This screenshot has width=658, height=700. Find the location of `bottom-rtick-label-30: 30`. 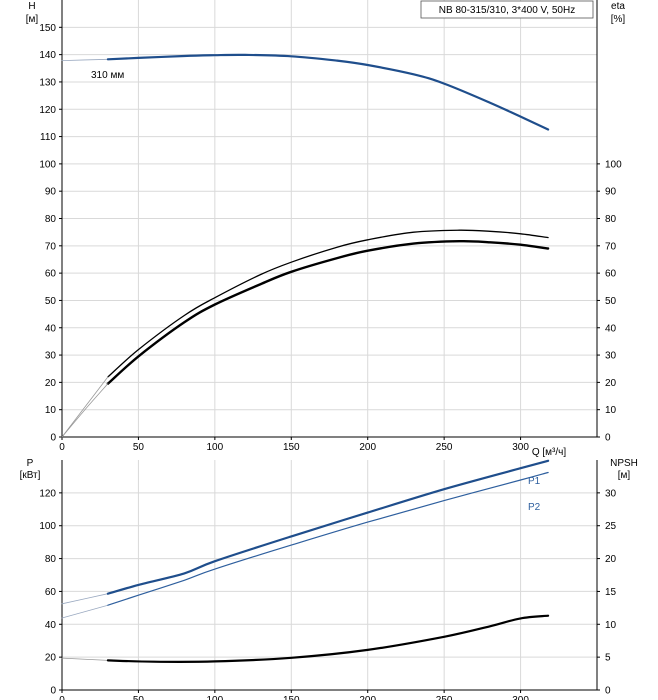

bottom-rtick-label-30: 30 is located at coordinates (611, 493).